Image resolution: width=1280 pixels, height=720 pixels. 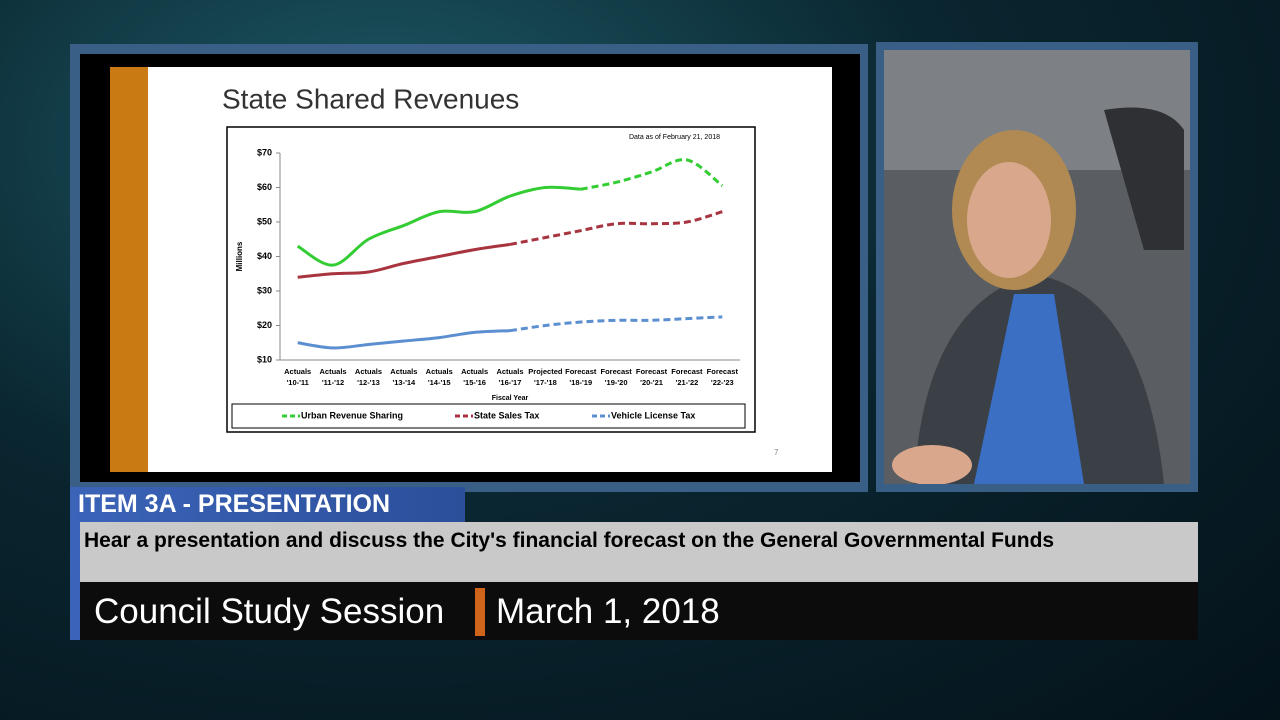 What do you see at coordinates (439, 377) in the screenshot?
I see `x-tick-label: Actuals '14-'15` at bounding box center [439, 377].